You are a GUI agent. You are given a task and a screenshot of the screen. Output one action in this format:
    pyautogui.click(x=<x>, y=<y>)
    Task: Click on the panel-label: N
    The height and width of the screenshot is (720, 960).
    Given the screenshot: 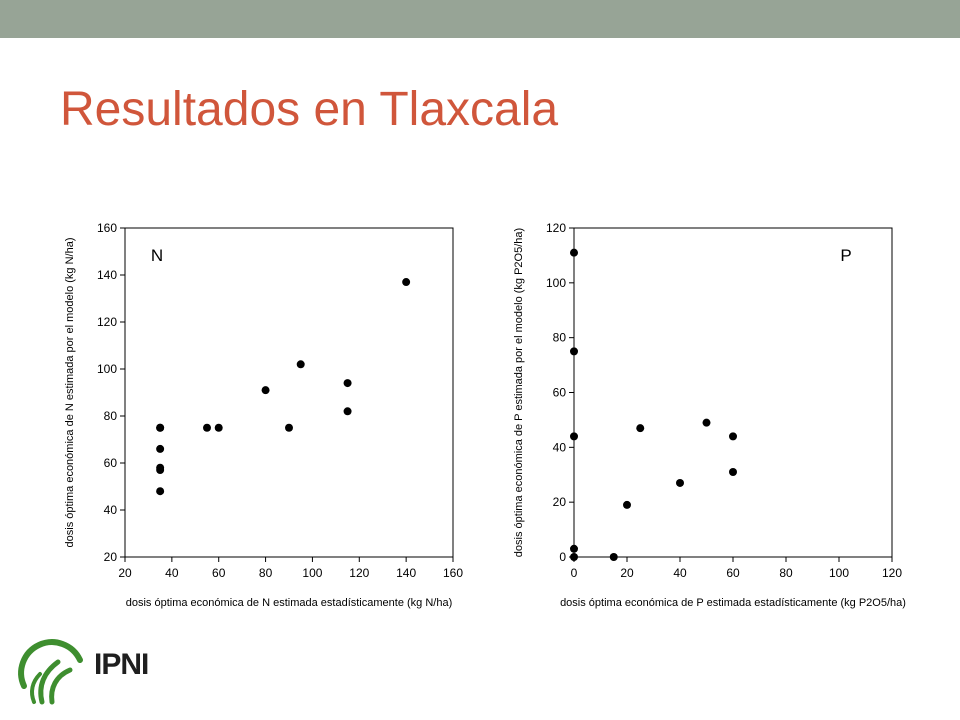 What is the action you would take?
    pyautogui.click(x=157, y=255)
    